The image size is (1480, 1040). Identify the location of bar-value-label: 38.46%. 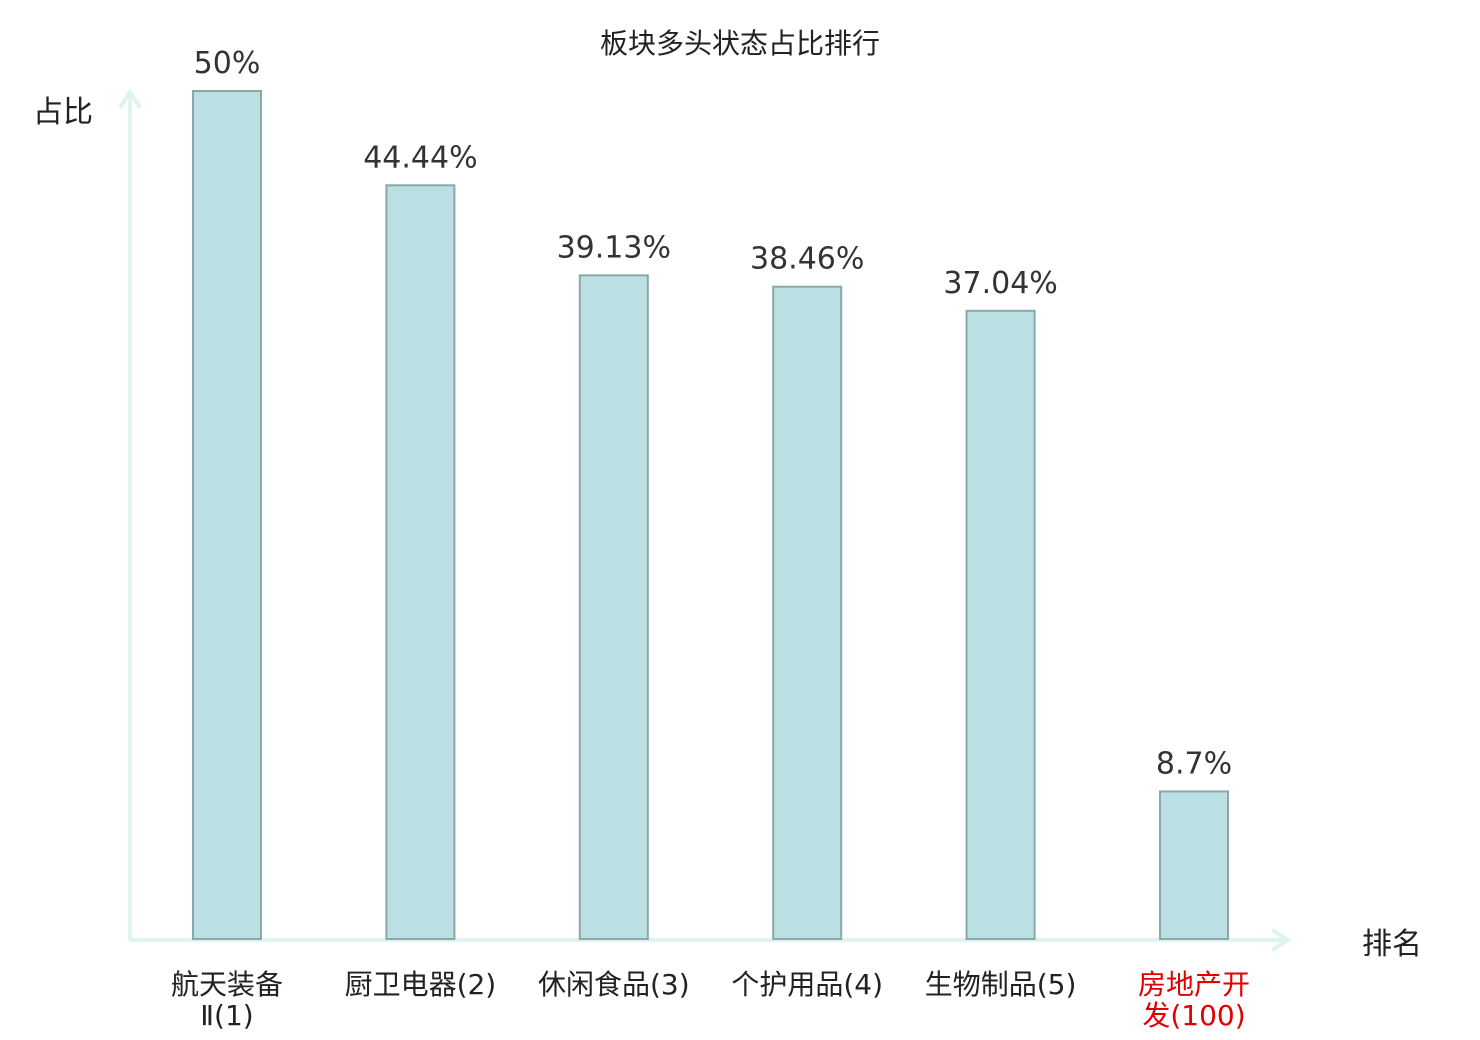
(807, 259).